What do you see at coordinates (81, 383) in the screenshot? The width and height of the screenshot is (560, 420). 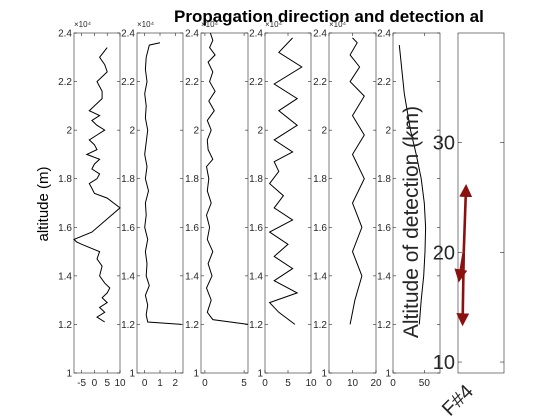 I see `x-tick-label: -5` at bounding box center [81, 383].